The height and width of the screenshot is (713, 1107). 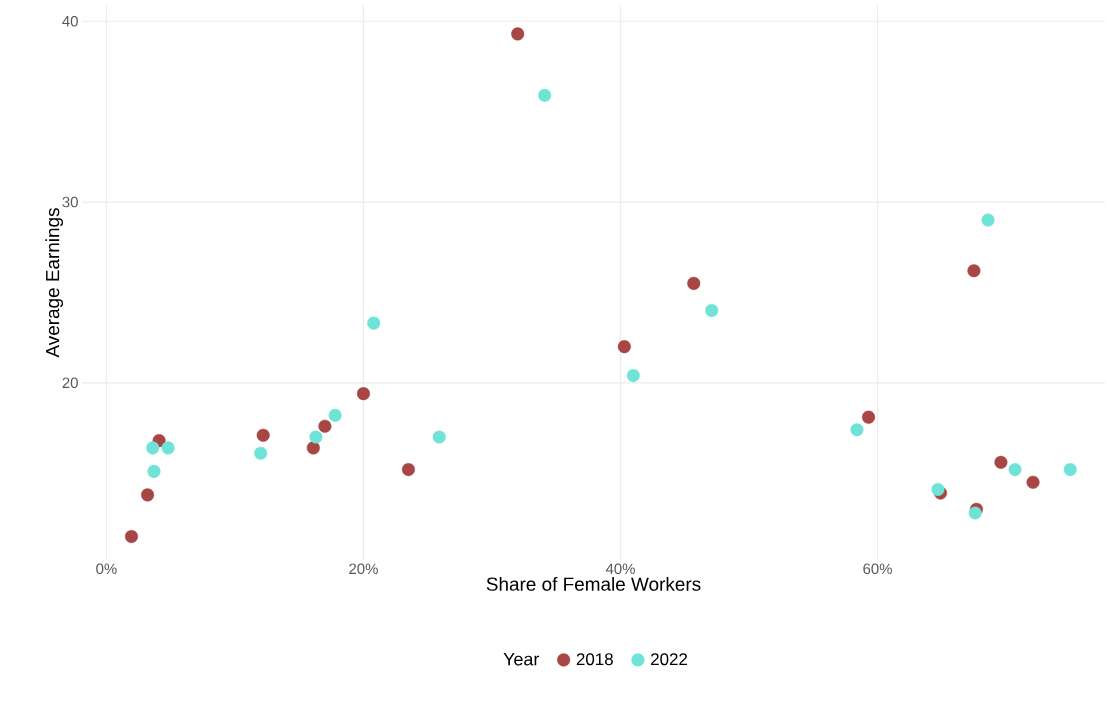 I want to click on y-tick-label: 30, so click(x=70, y=202).